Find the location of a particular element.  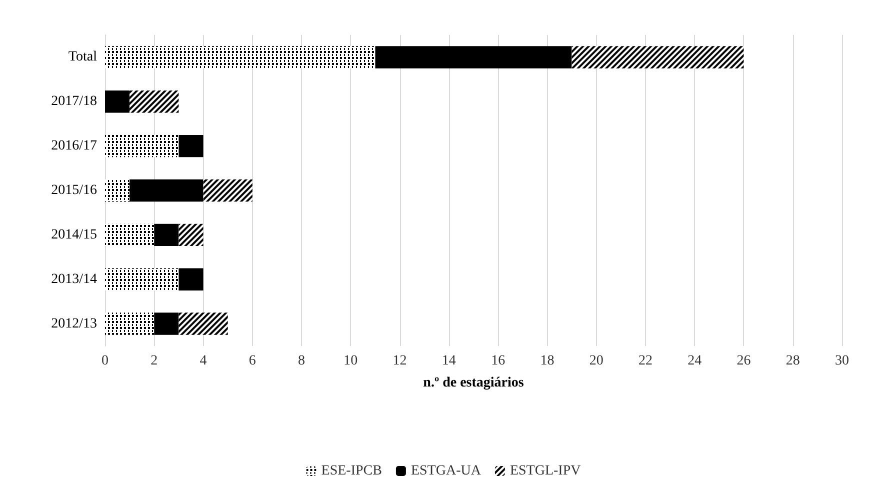

x-tick-label: 20 is located at coordinates (596, 361).